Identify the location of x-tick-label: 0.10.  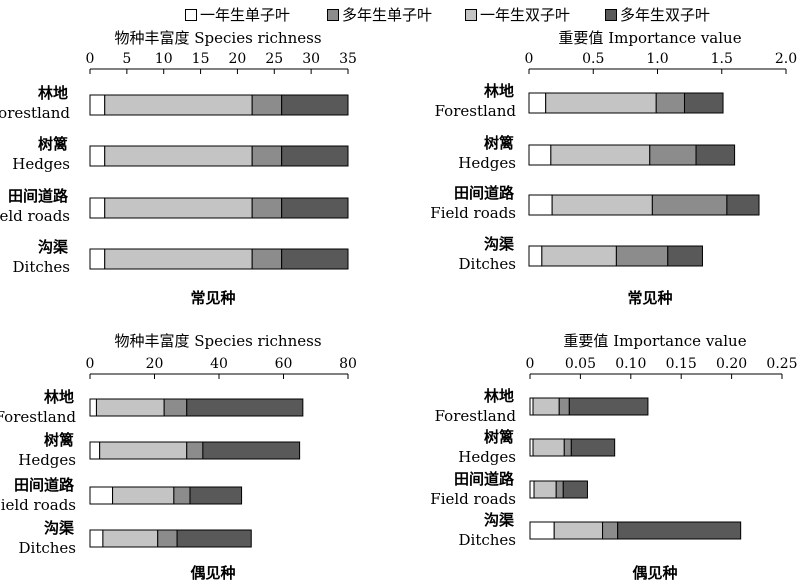
(630, 364).